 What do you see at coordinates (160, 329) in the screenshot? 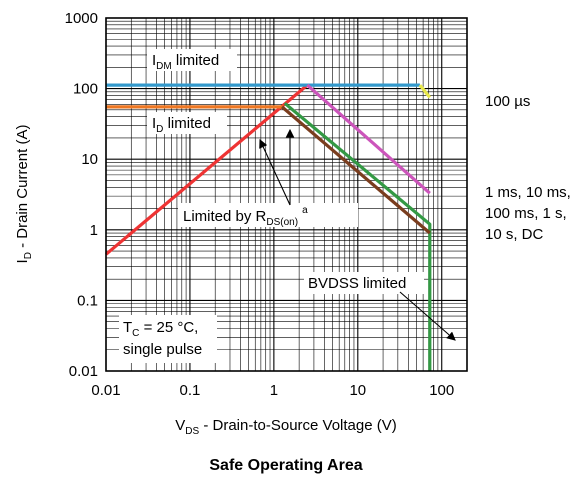
I see `tc-label: TC = 25 °C,` at bounding box center [160, 329].